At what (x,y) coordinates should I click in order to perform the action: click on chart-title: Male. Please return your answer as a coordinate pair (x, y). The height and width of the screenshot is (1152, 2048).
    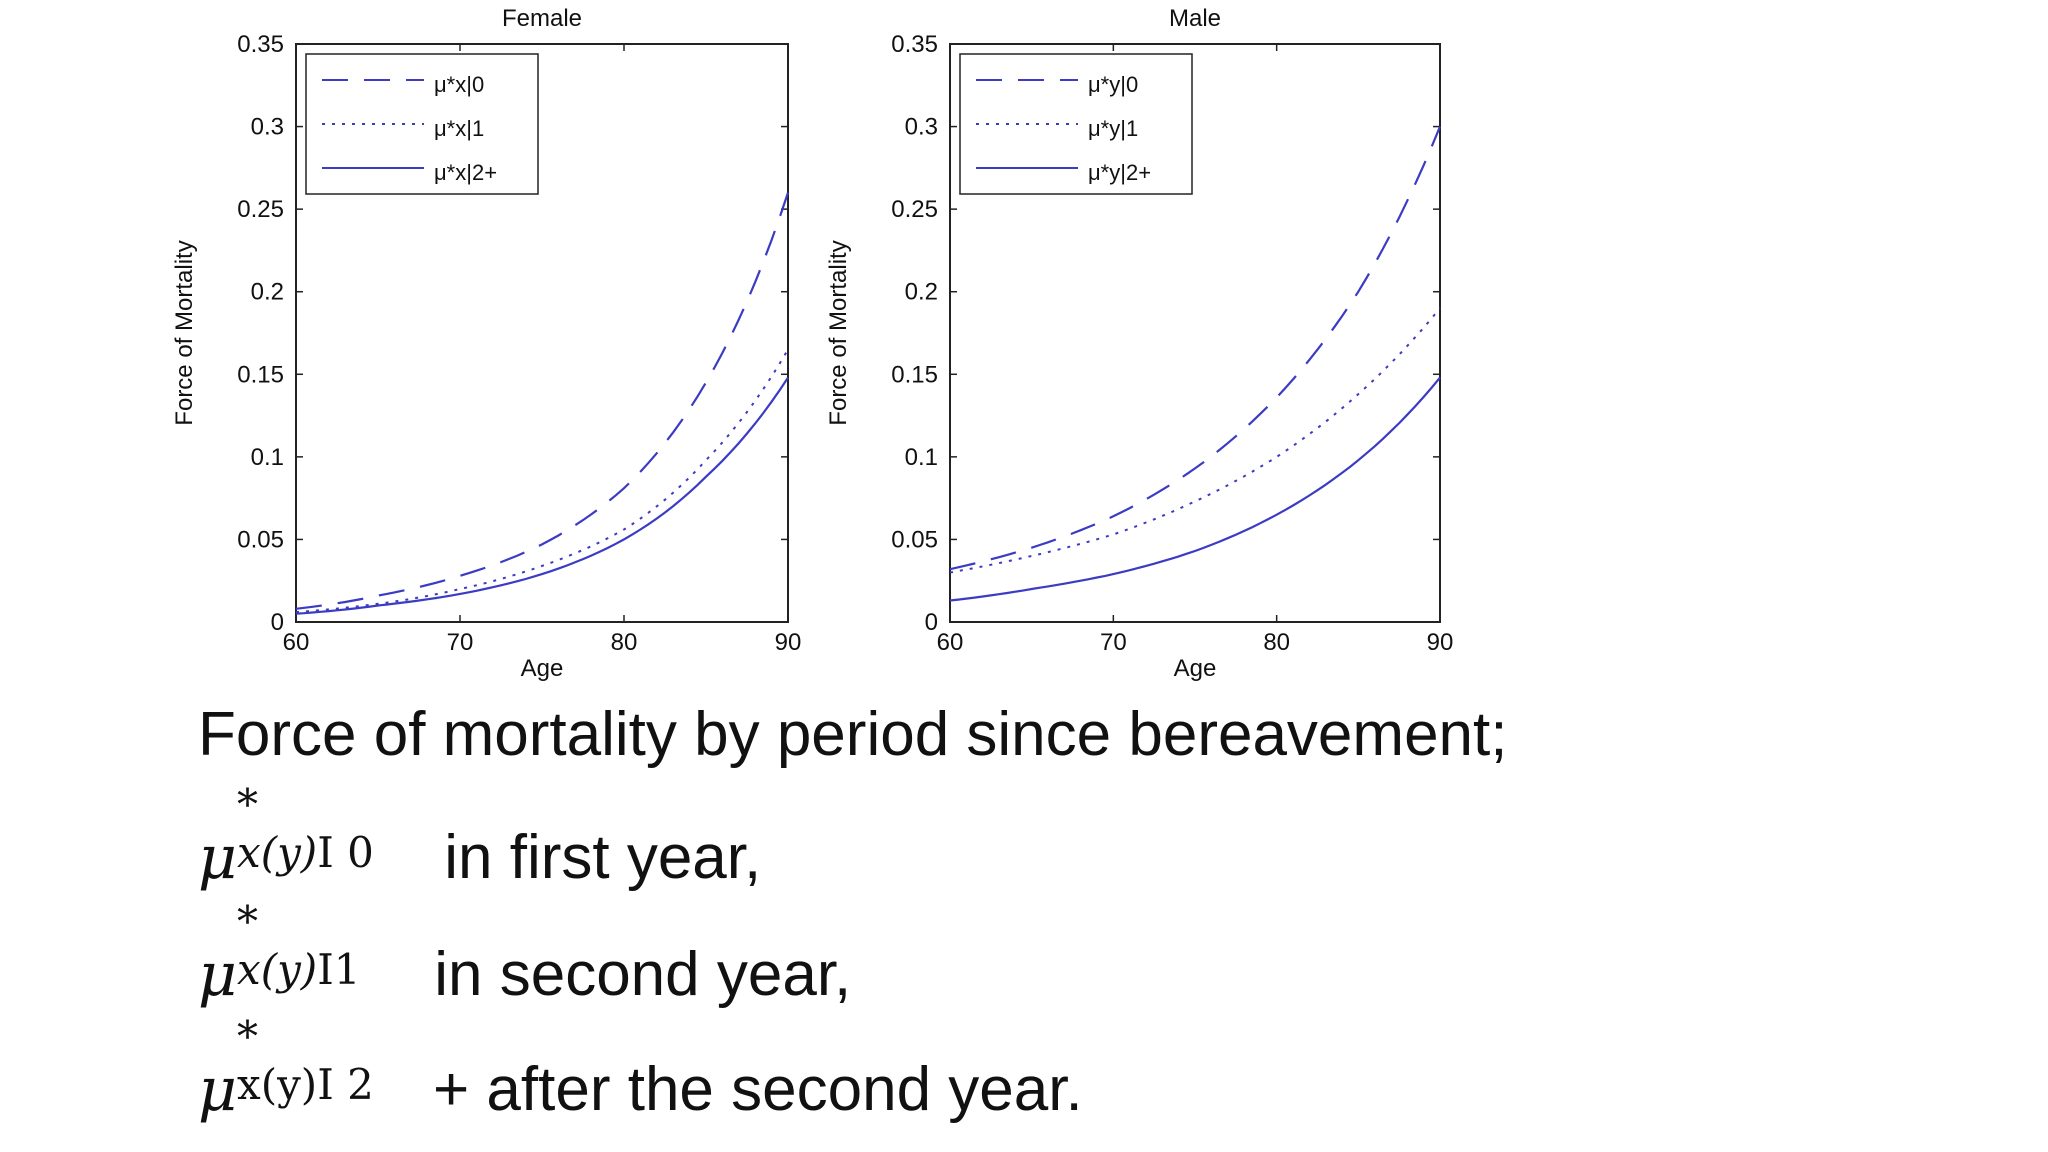
    Looking at the image, I should click on (1195, 18).